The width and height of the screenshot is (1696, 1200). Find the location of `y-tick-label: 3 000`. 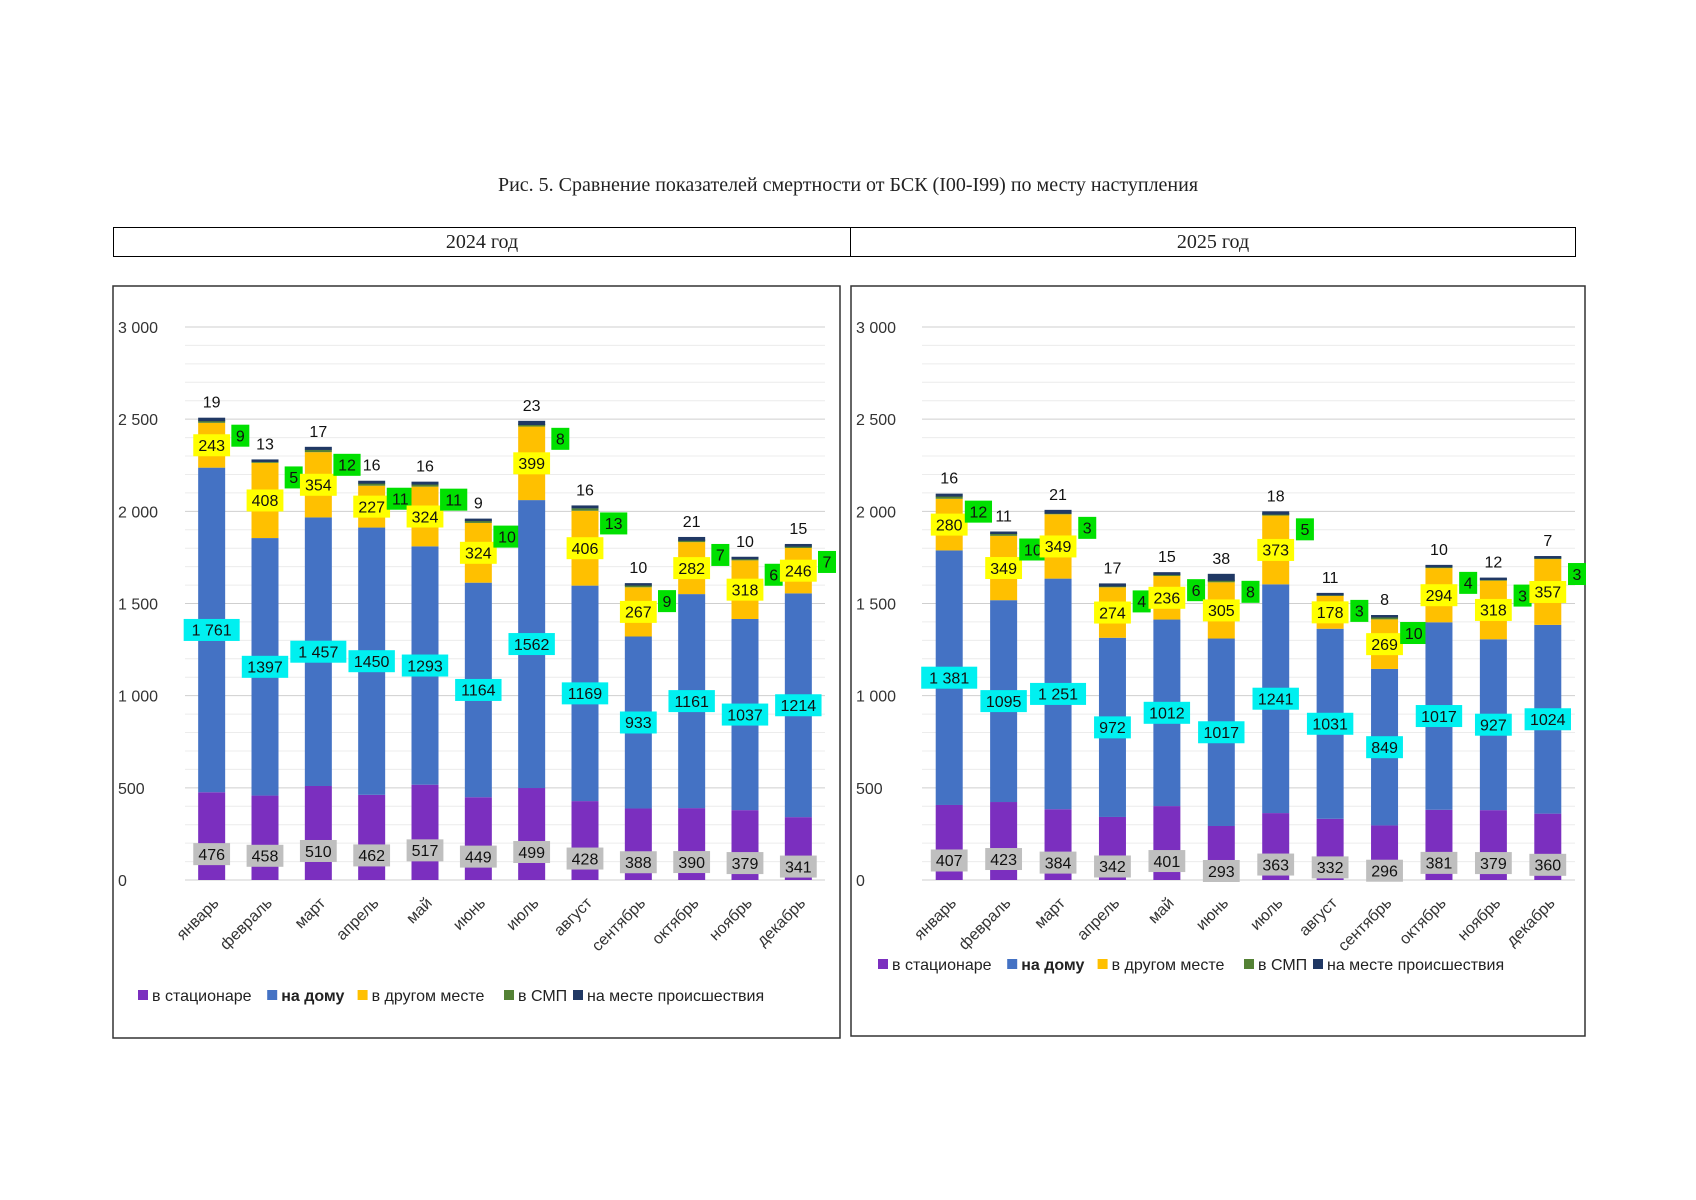

y-tick-label: 3 000 is located at coordinates (138, 328).